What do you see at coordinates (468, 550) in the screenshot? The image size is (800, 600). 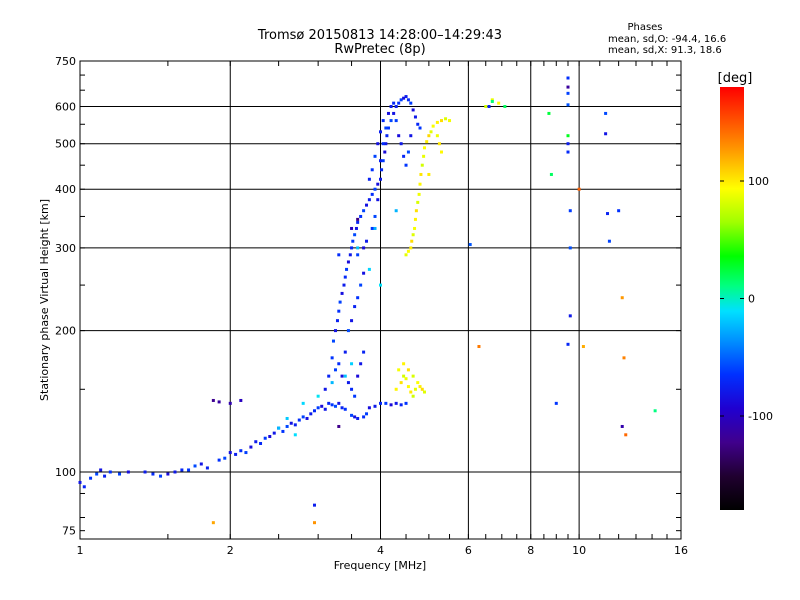 I see `x-tick-label: 6` at bounding box center [468, 550].